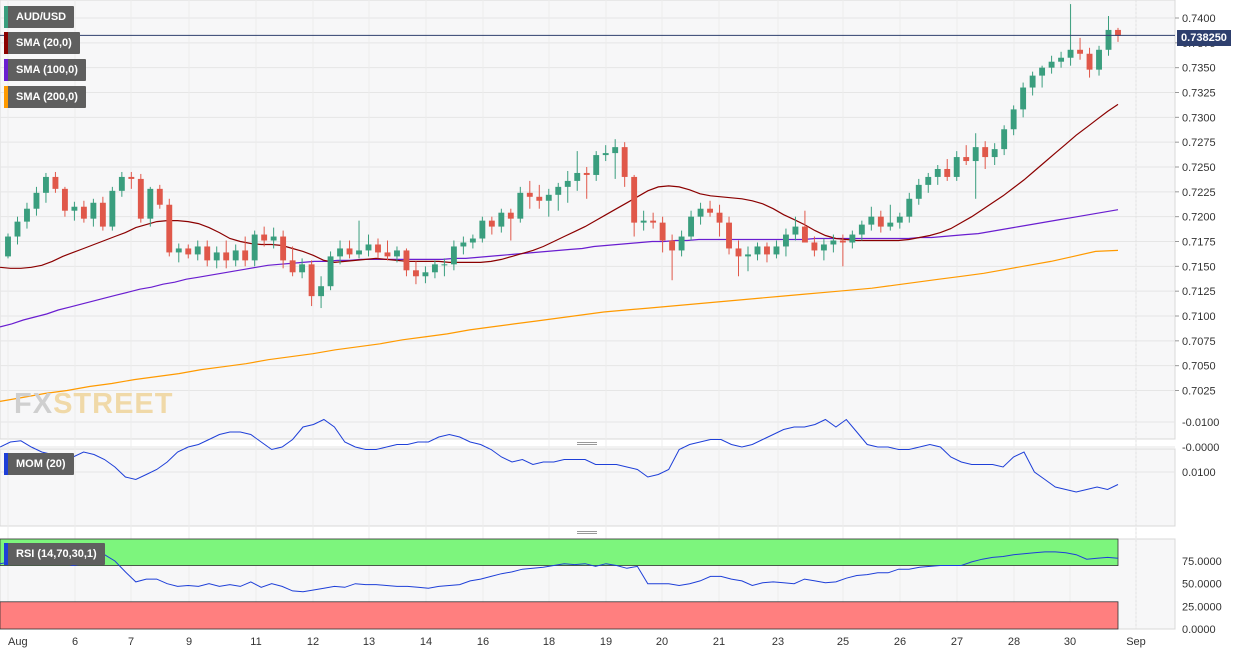 This screenshot has width=1245, height=655. Describe the element at coordinates (54, 554) in the screenshot. I see `rsi-label: RSI (14,70,30,1)` at that location.